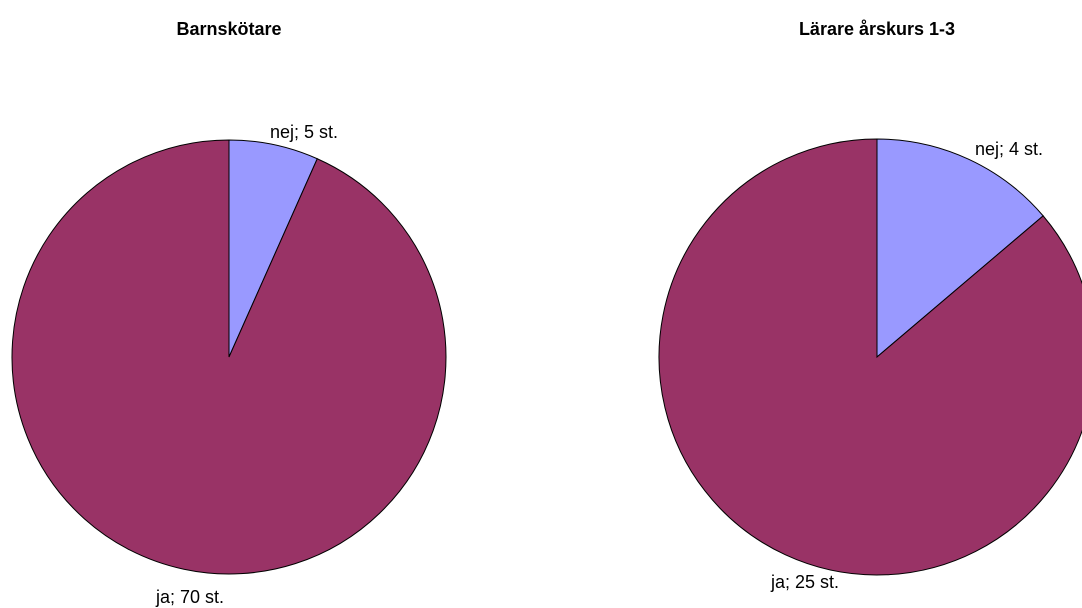 The image size is (1082, 608). Describe the element at coordinates (304, 132) in the screenshot. I see `data-label: nej; 5 st.` at that location.